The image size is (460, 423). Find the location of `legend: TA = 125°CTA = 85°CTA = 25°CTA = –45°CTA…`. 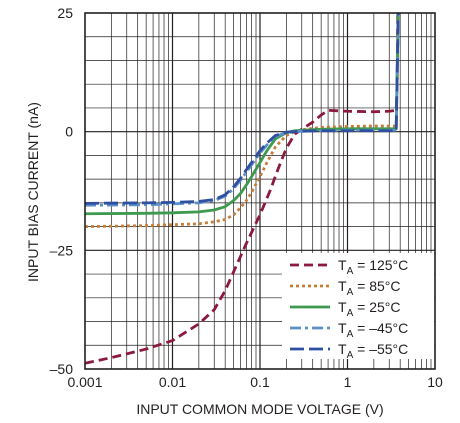

legend: TA = 125°CTA = 85°CTA = 25°CTA = –45°CTA… is located at coordinates (358, 307).